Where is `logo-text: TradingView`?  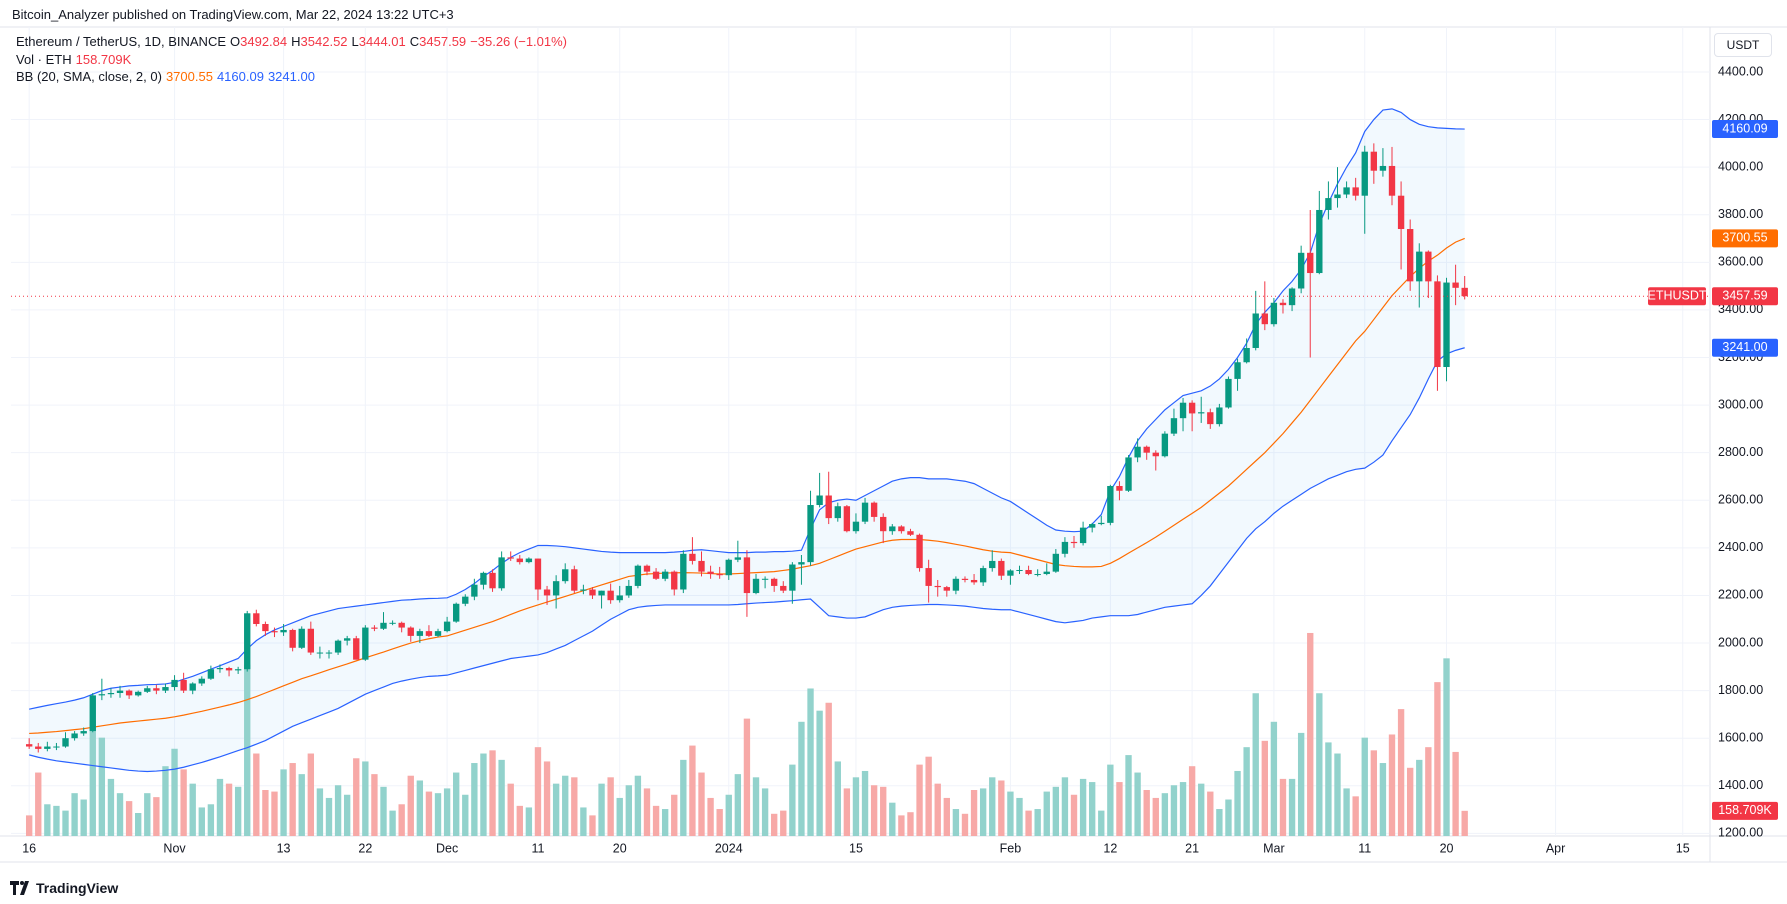 logo-text: TradingView is located at coordinates (77, 888).